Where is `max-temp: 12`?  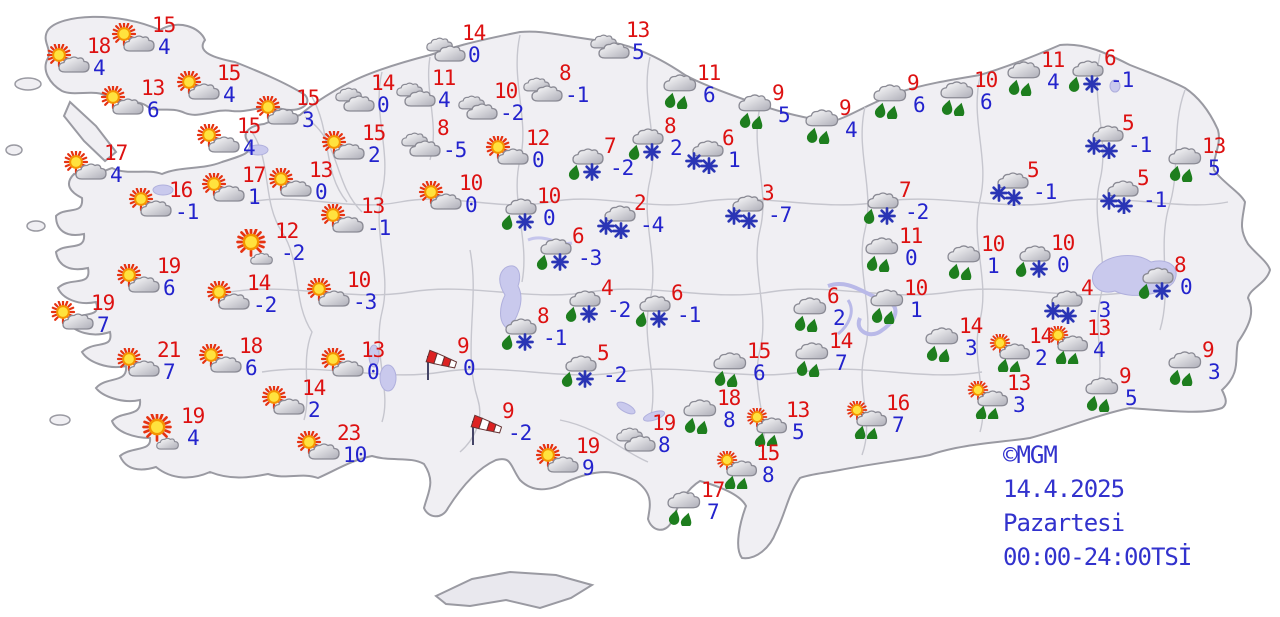 max-temp: 12 is located at coordinates (287, 231).